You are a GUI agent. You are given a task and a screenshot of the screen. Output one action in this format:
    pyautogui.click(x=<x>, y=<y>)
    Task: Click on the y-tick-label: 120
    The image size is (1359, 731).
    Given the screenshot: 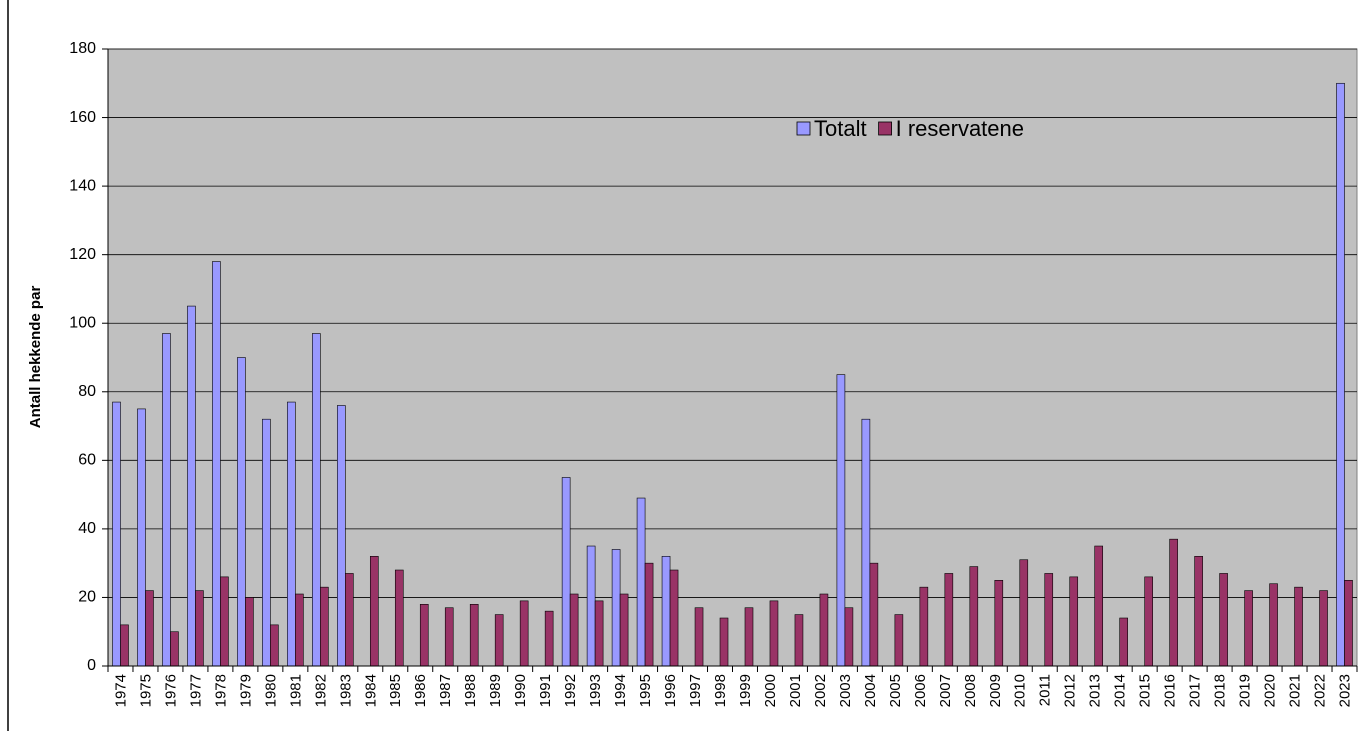 What is the action you would take?
    pyautogui.click(x=82, y=254)
    